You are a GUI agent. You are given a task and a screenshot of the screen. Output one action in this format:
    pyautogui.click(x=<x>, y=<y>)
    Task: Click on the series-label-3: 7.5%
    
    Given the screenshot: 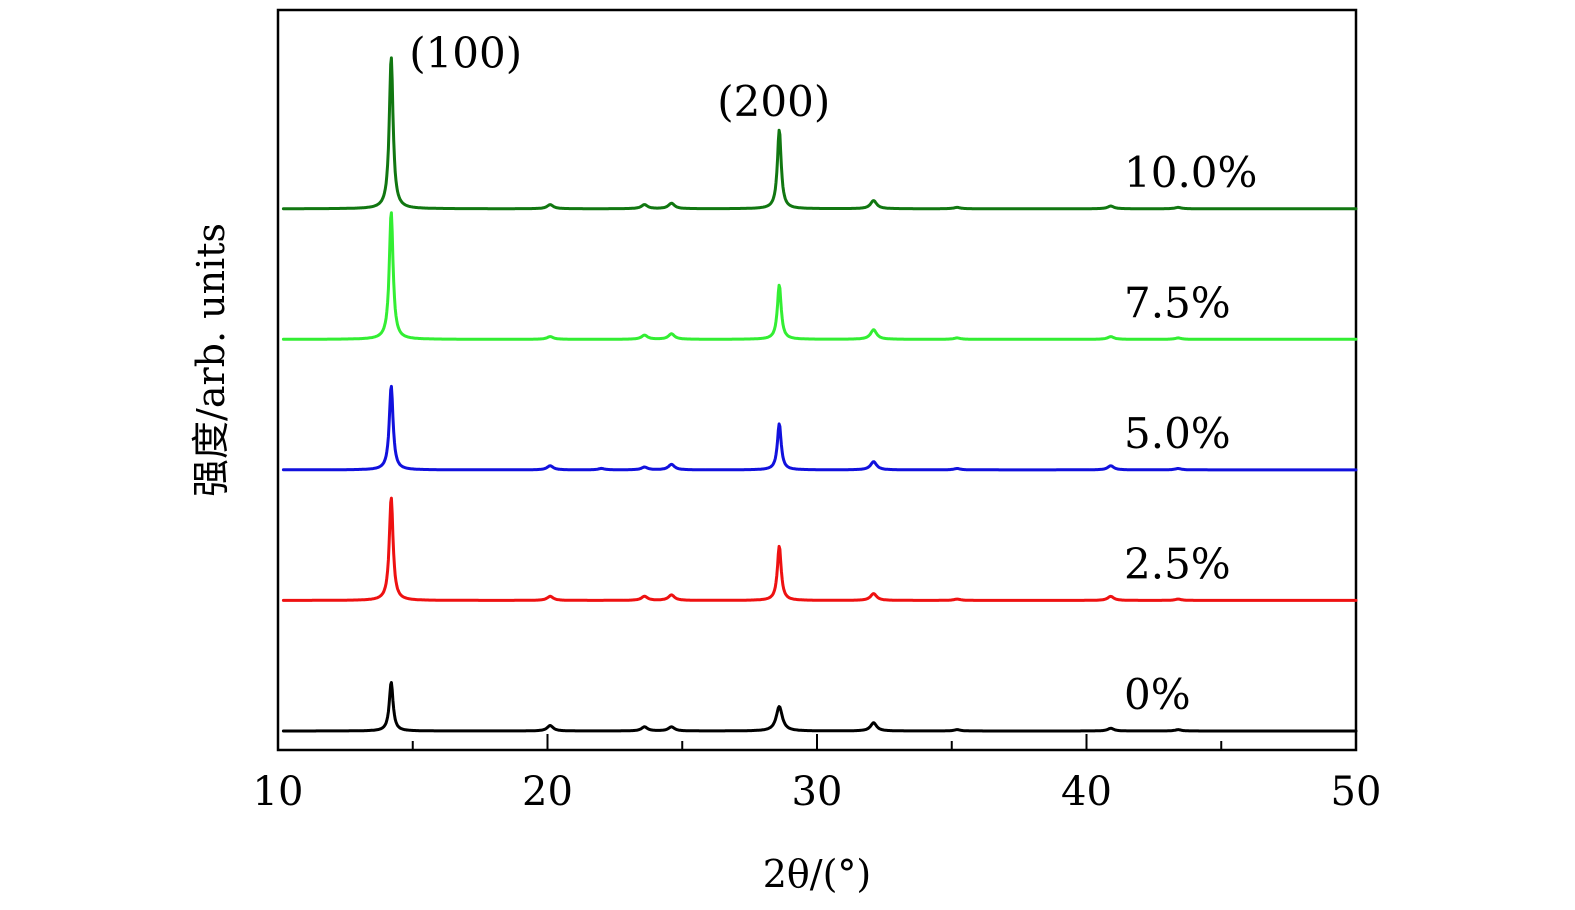 What is the action you would take?
    pyautogui.click(x=1177, y=302)
    